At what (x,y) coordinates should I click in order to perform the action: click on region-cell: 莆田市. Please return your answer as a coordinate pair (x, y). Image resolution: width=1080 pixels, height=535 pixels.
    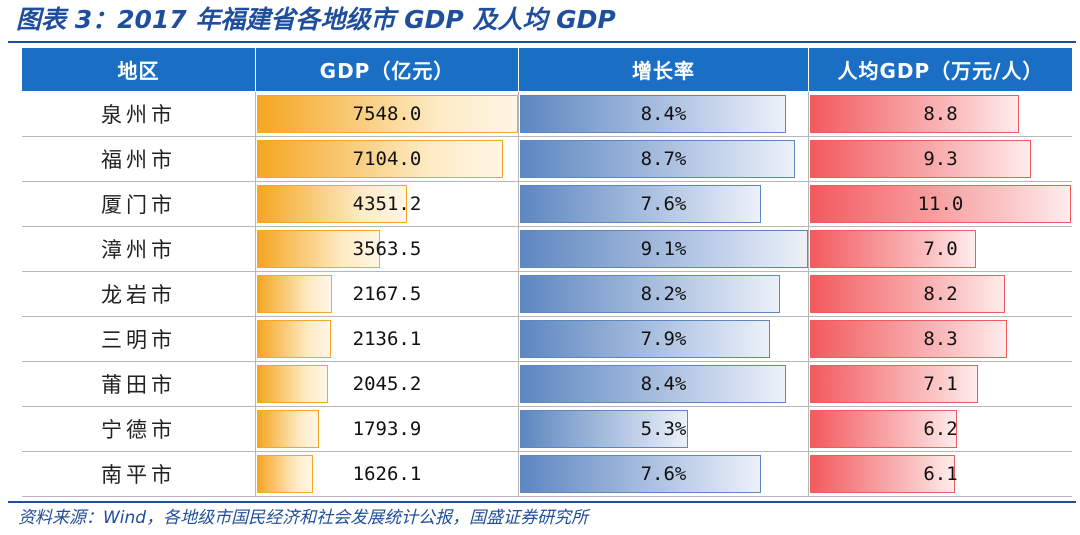
    Looking at the image, I should click on (139, 384).